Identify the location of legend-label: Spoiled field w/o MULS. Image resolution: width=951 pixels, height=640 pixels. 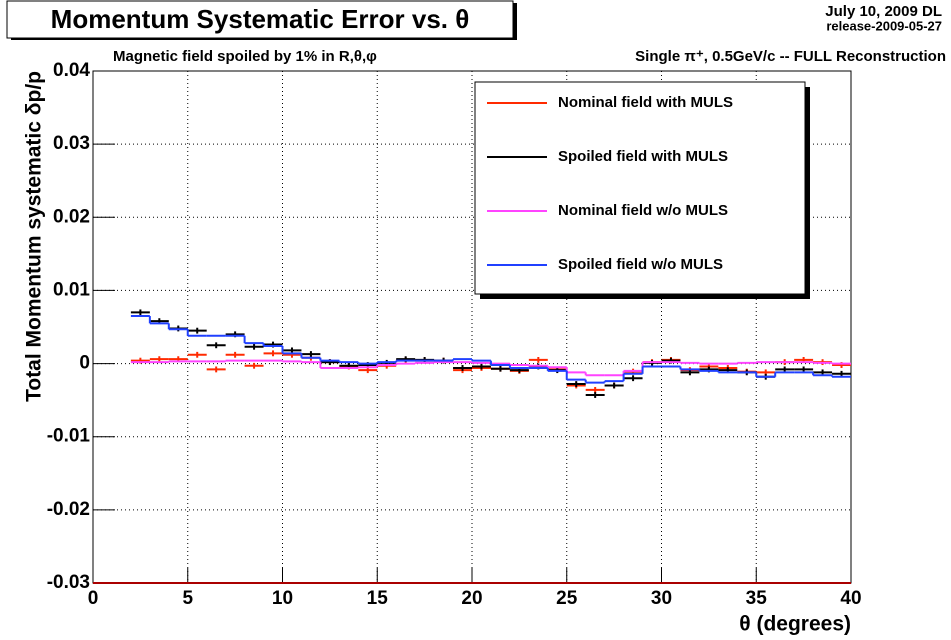
(640, 264).